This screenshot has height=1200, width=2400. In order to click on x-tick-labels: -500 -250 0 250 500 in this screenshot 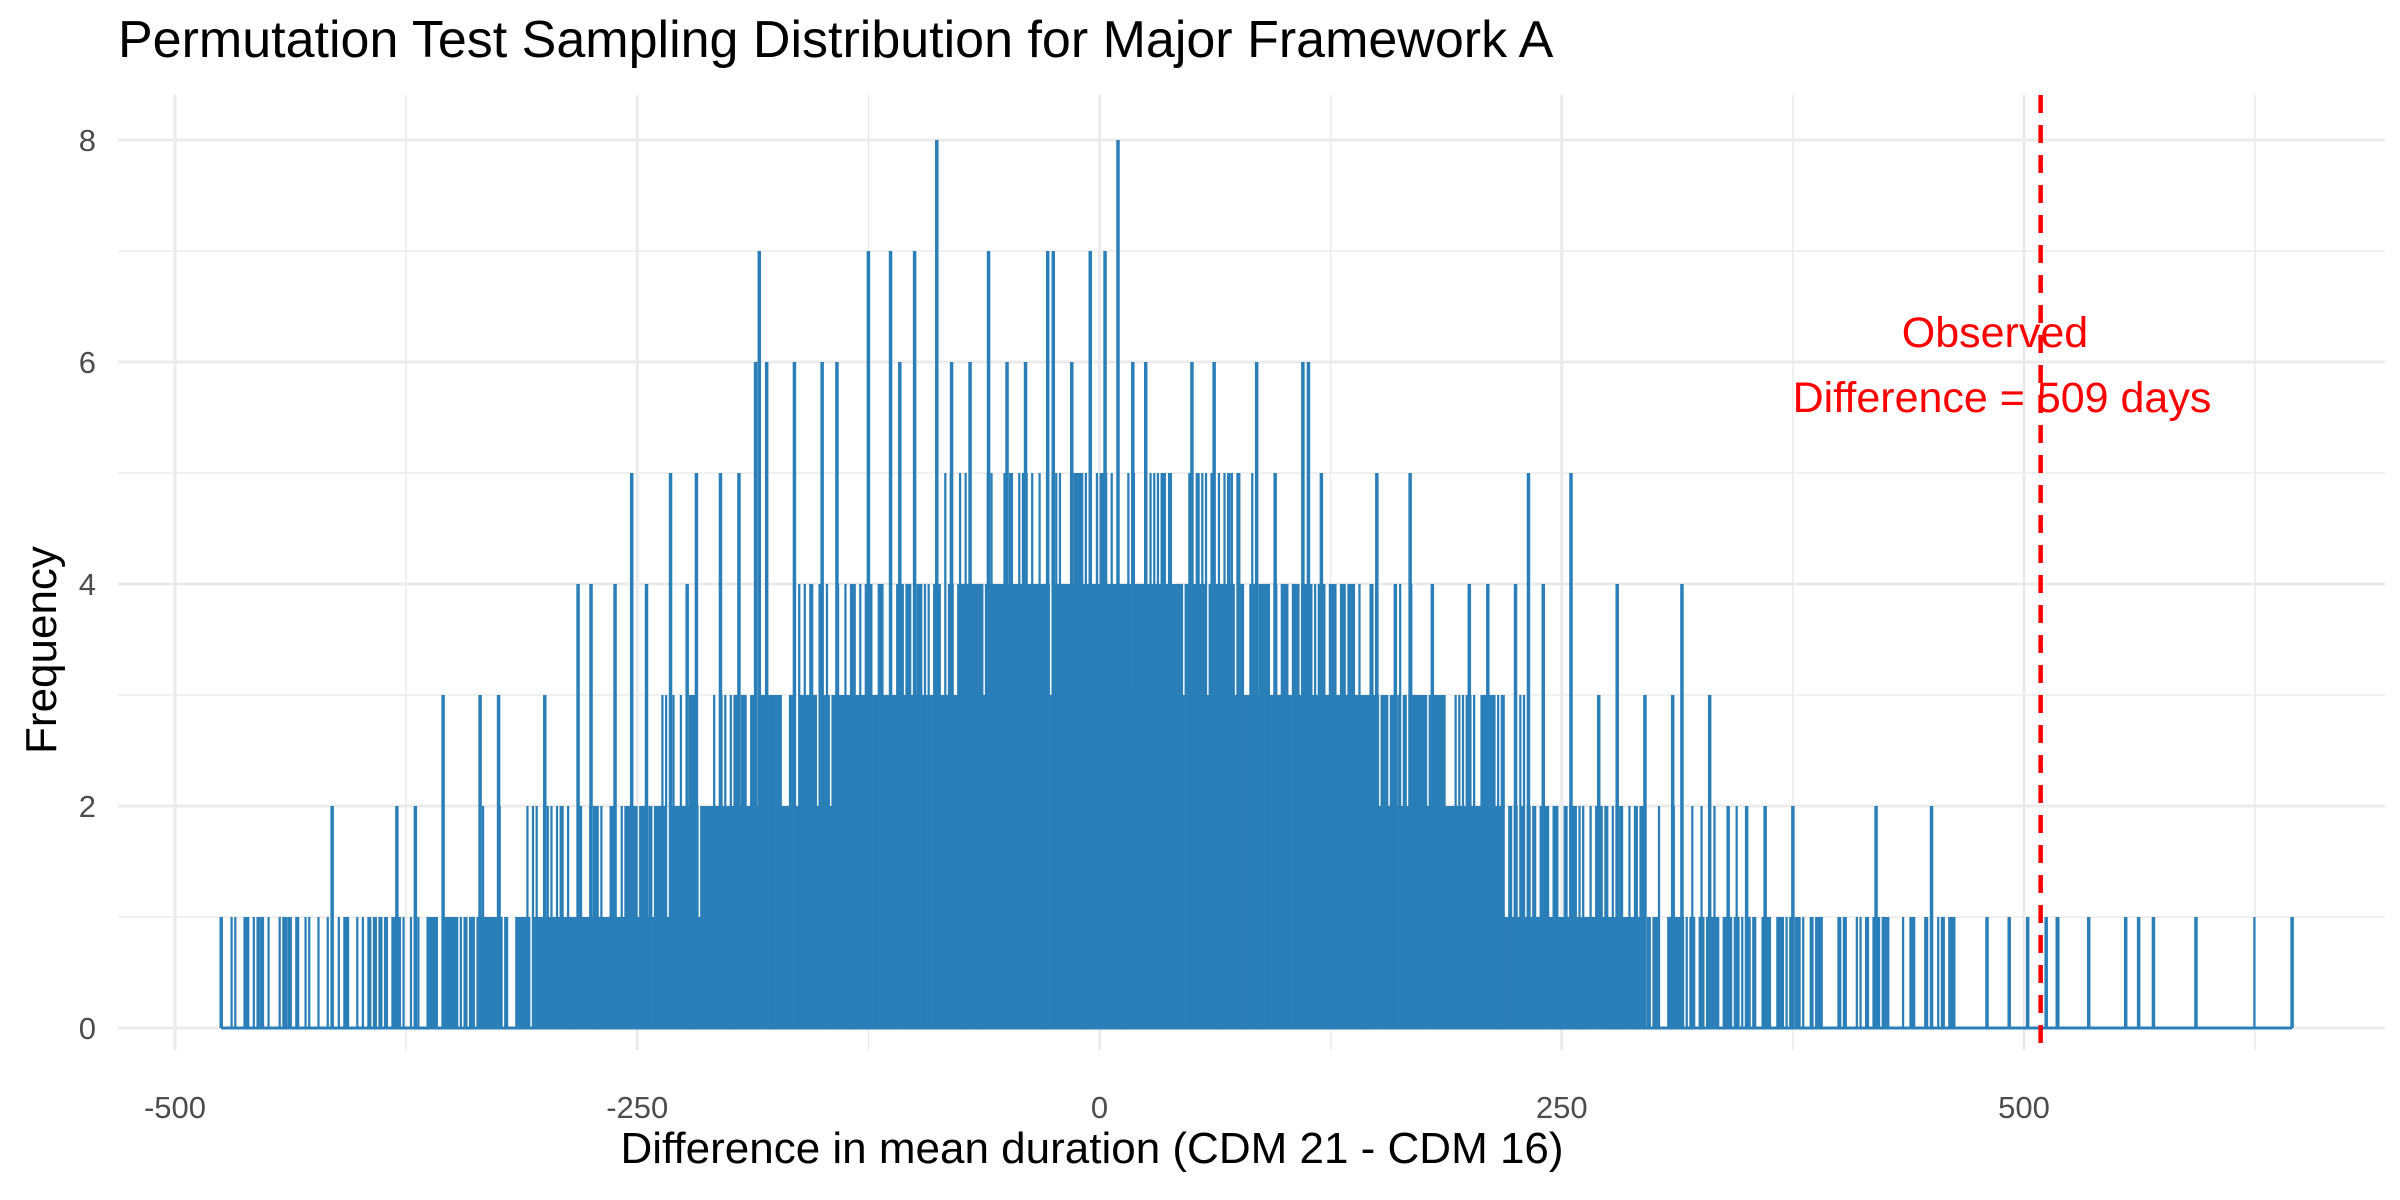, I will do `click(1097, 1107)`.